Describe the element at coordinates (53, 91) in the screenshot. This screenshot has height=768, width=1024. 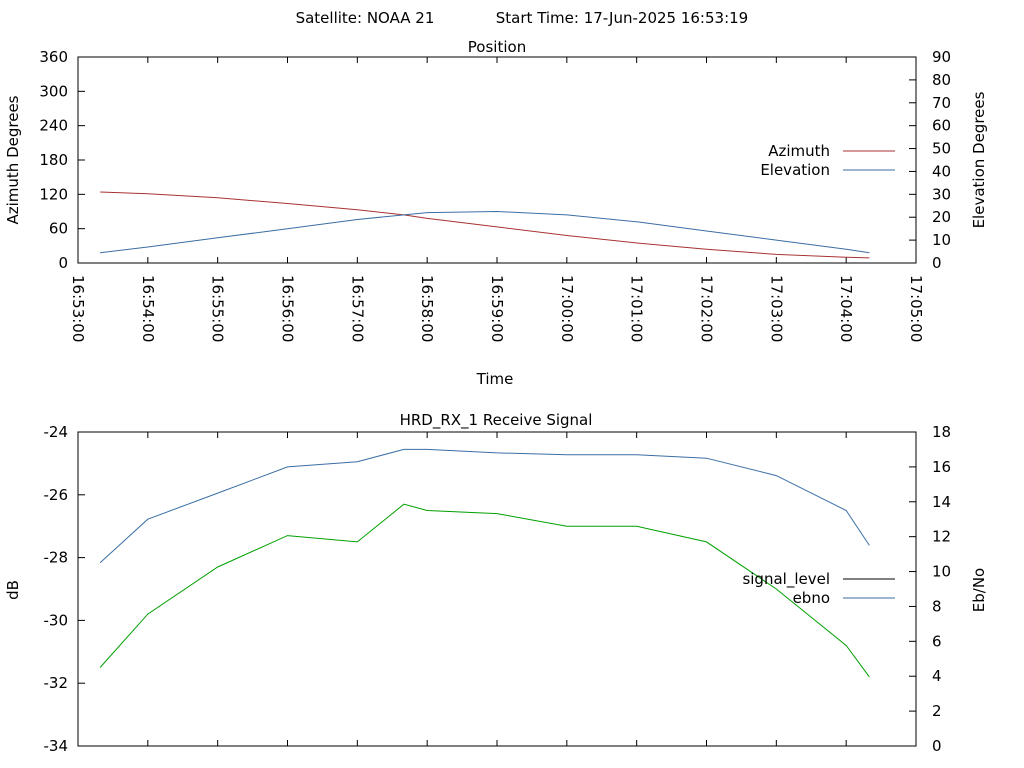
I see `y-tick-label: 300` at that location.